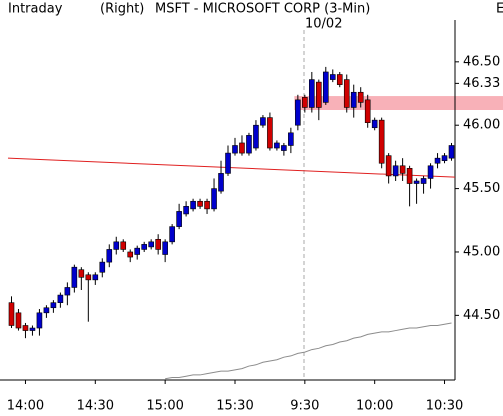 Image resolution: width=503 pixels, height=416 pixels. I want to click on moving-average, so click(308, 351).